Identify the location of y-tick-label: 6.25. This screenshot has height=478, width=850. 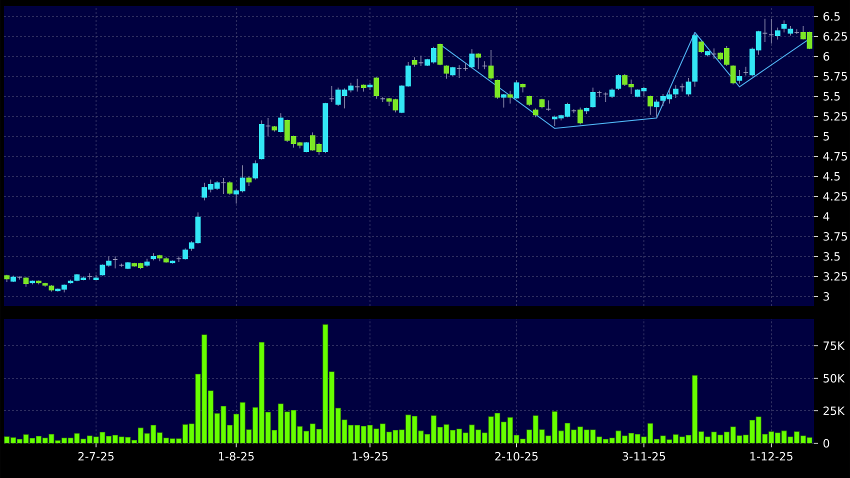
(835, 36).